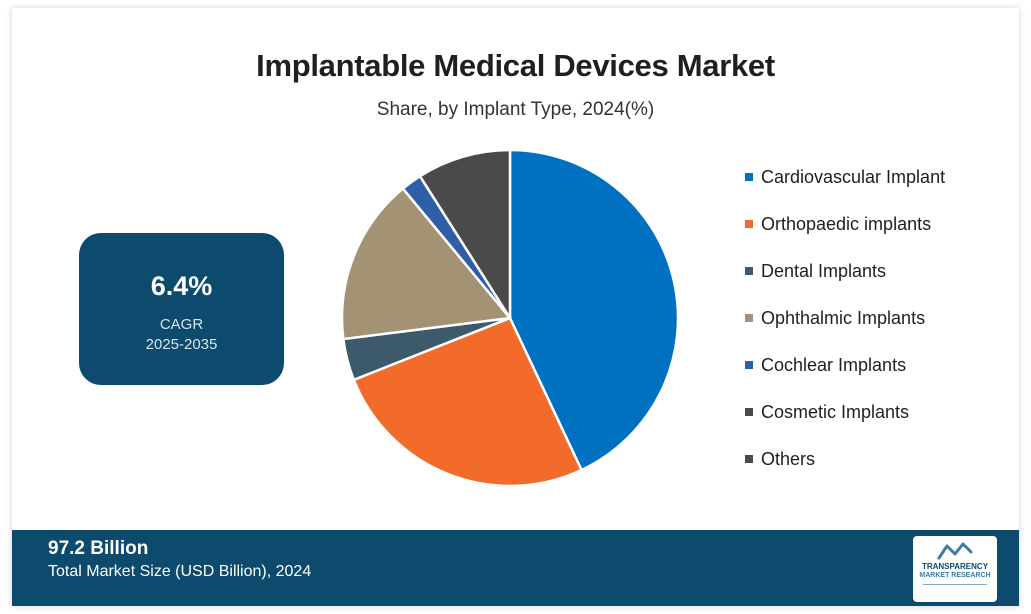 The height and width of the screenshot is (614, 1031). What do you see at coordinates (515, 109) in the screenshot?
I see `chart-subtitle: Share, by Implant Type, 2024(%)` at bounding box center [515, 109].